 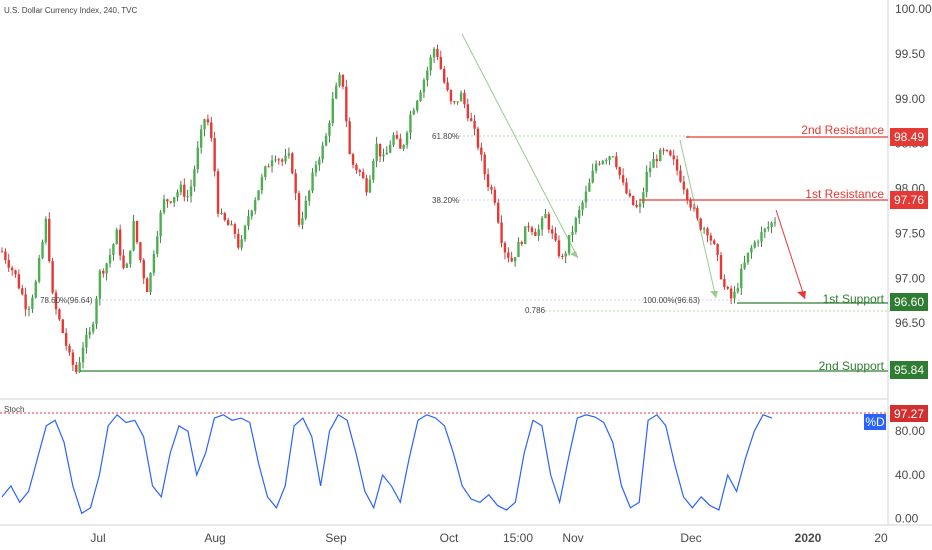 What do you see at coordinates (808, 538) in the screenshot?
I see `time-tick-label: 2020` at bounding box center [808, 538].